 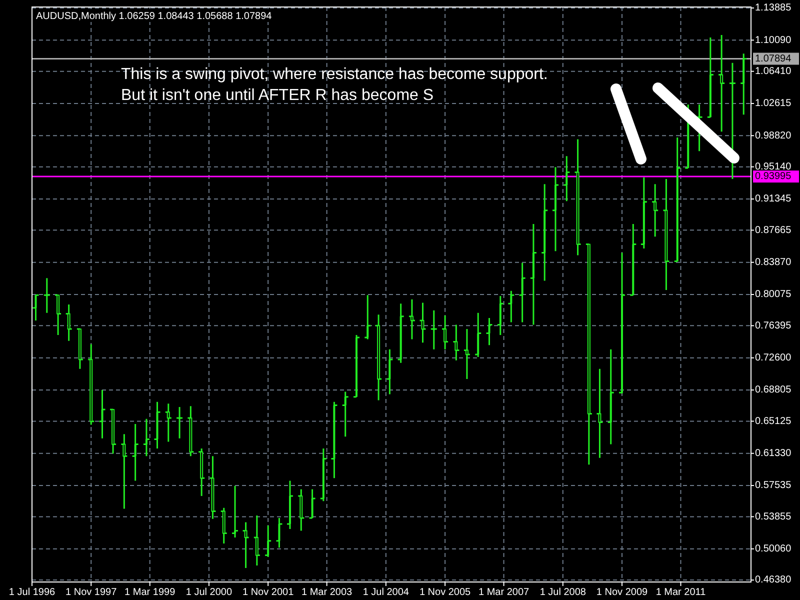 I want to click on x-tick-label: 1 Nov 2005, so click(x=445, y=592).